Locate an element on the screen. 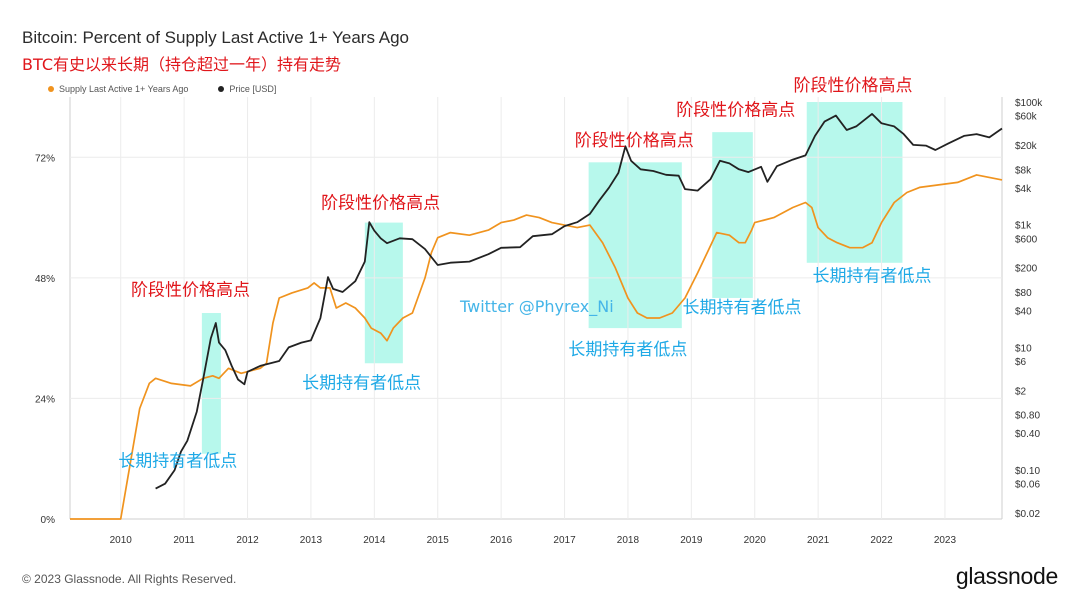 This screenshot has width=1080, height=608. copyright-text: © 2023 Glassnode. All Rights Reserved. is located at coordinates (129, 579).